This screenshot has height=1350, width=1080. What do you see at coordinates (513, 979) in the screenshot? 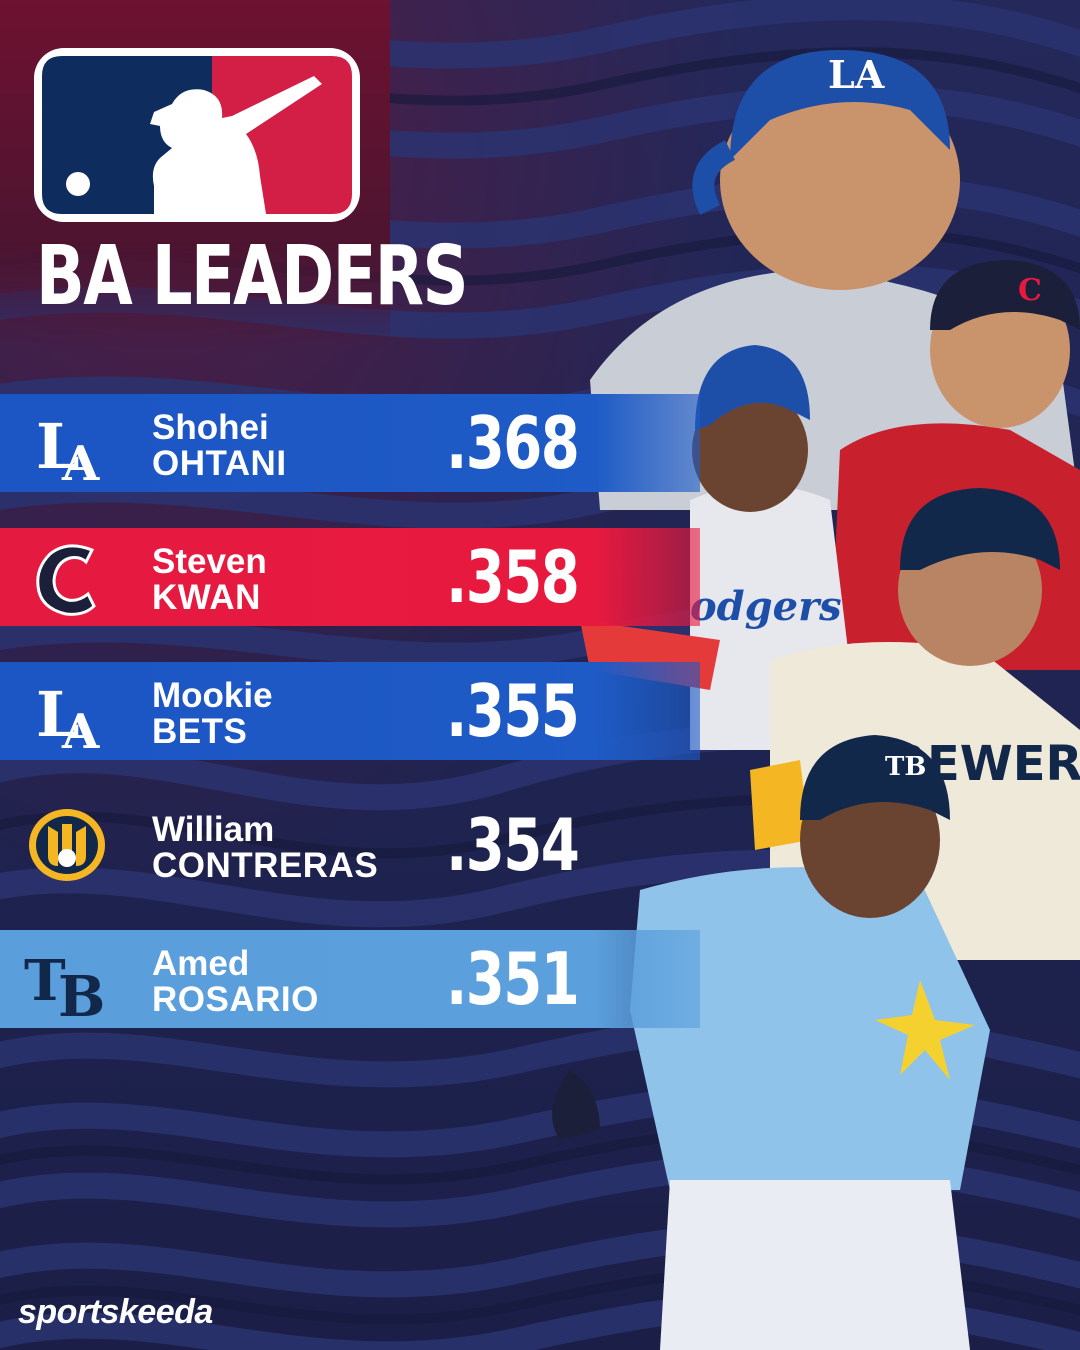
I see `batting-average: .351` at bounding box center [513, 979].